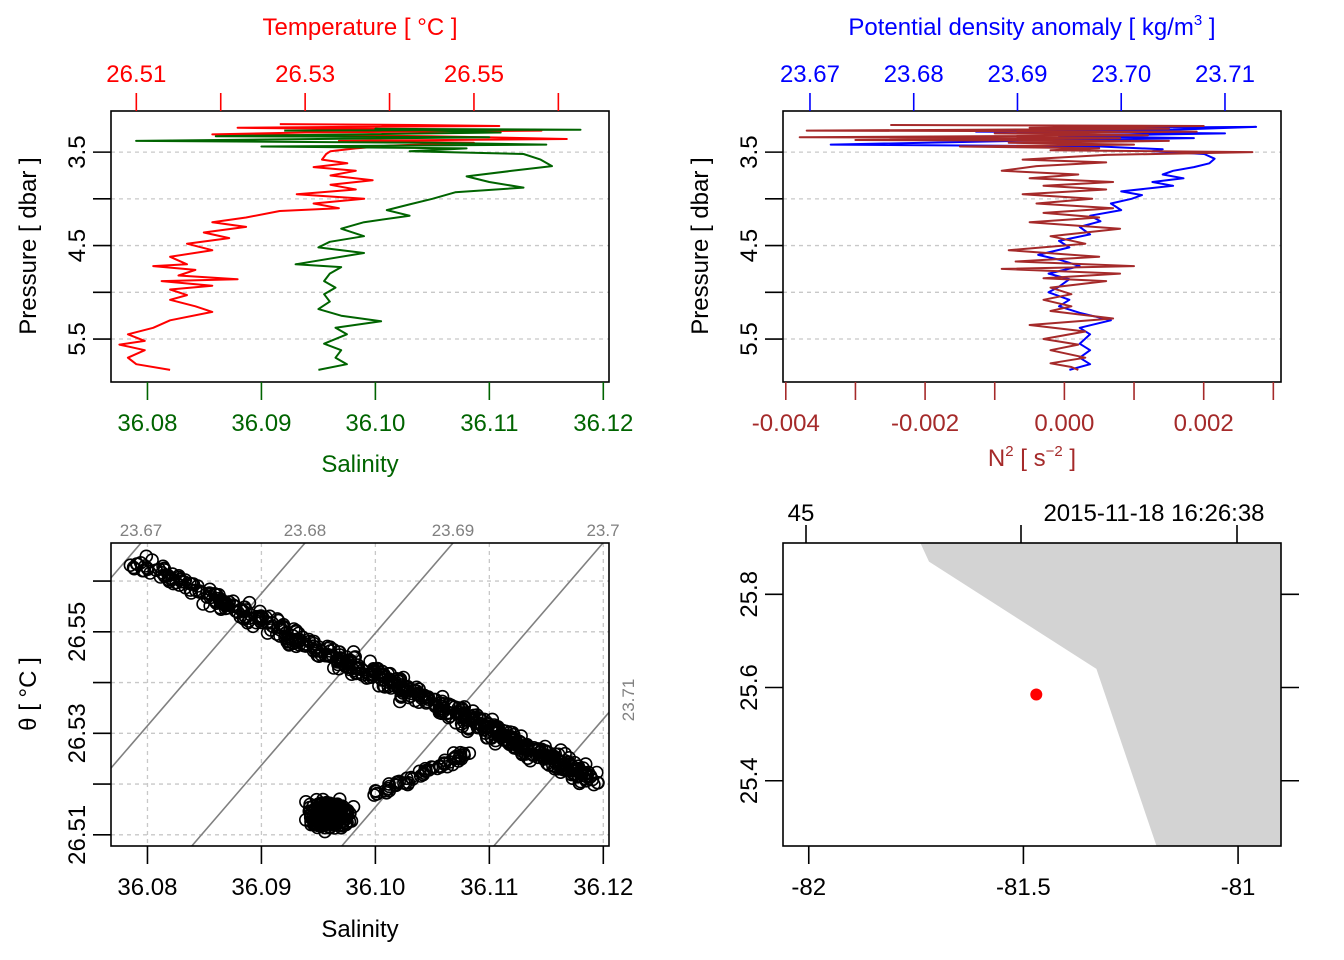 The image size is (1344, 960). What do you see at coordinates (808, 887) in the screenshot?
I see `x-tick-label: -82` at bounding box center [808, 887].